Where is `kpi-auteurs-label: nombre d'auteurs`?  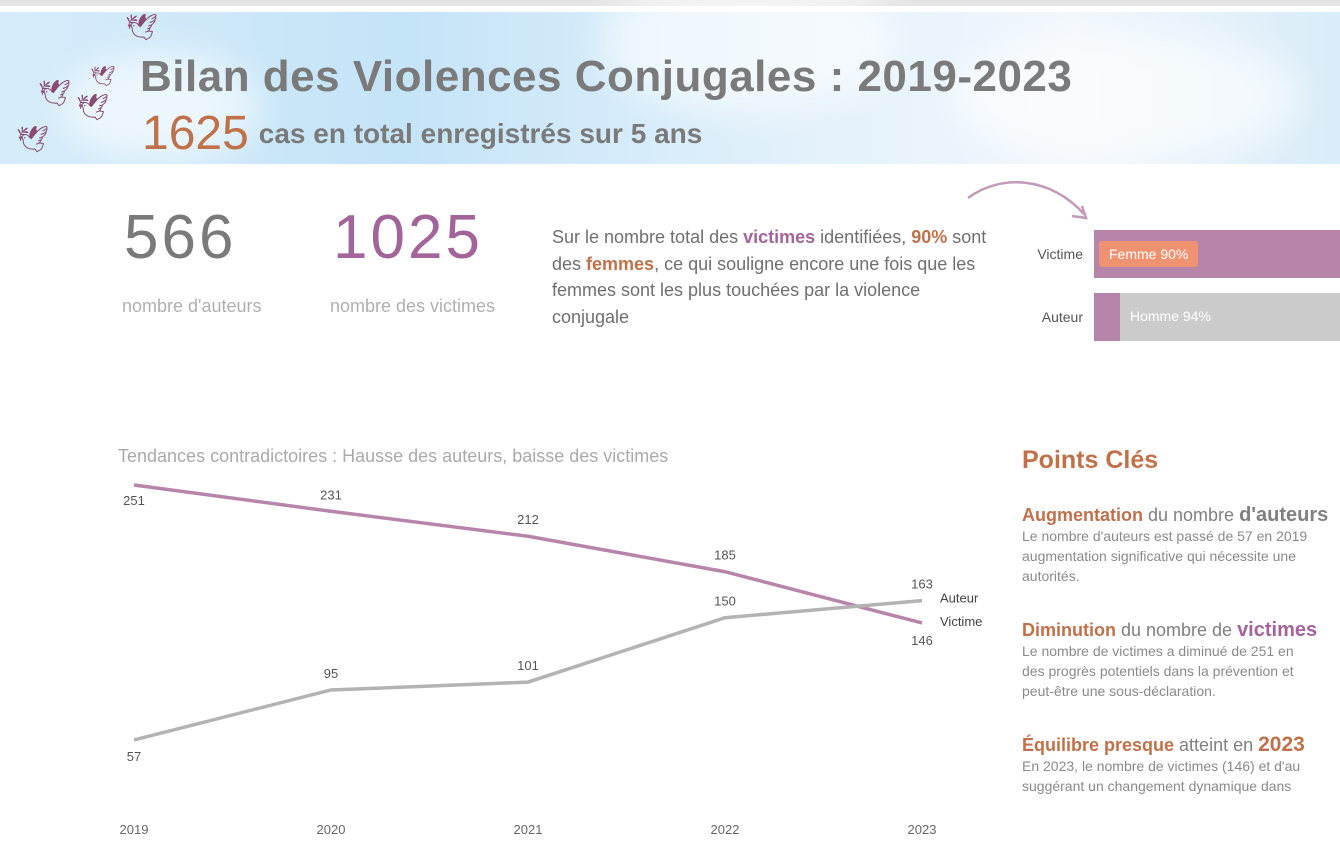 kpi-auteurs-label: nombre d'auteurs is located at coordinates (192, 306).